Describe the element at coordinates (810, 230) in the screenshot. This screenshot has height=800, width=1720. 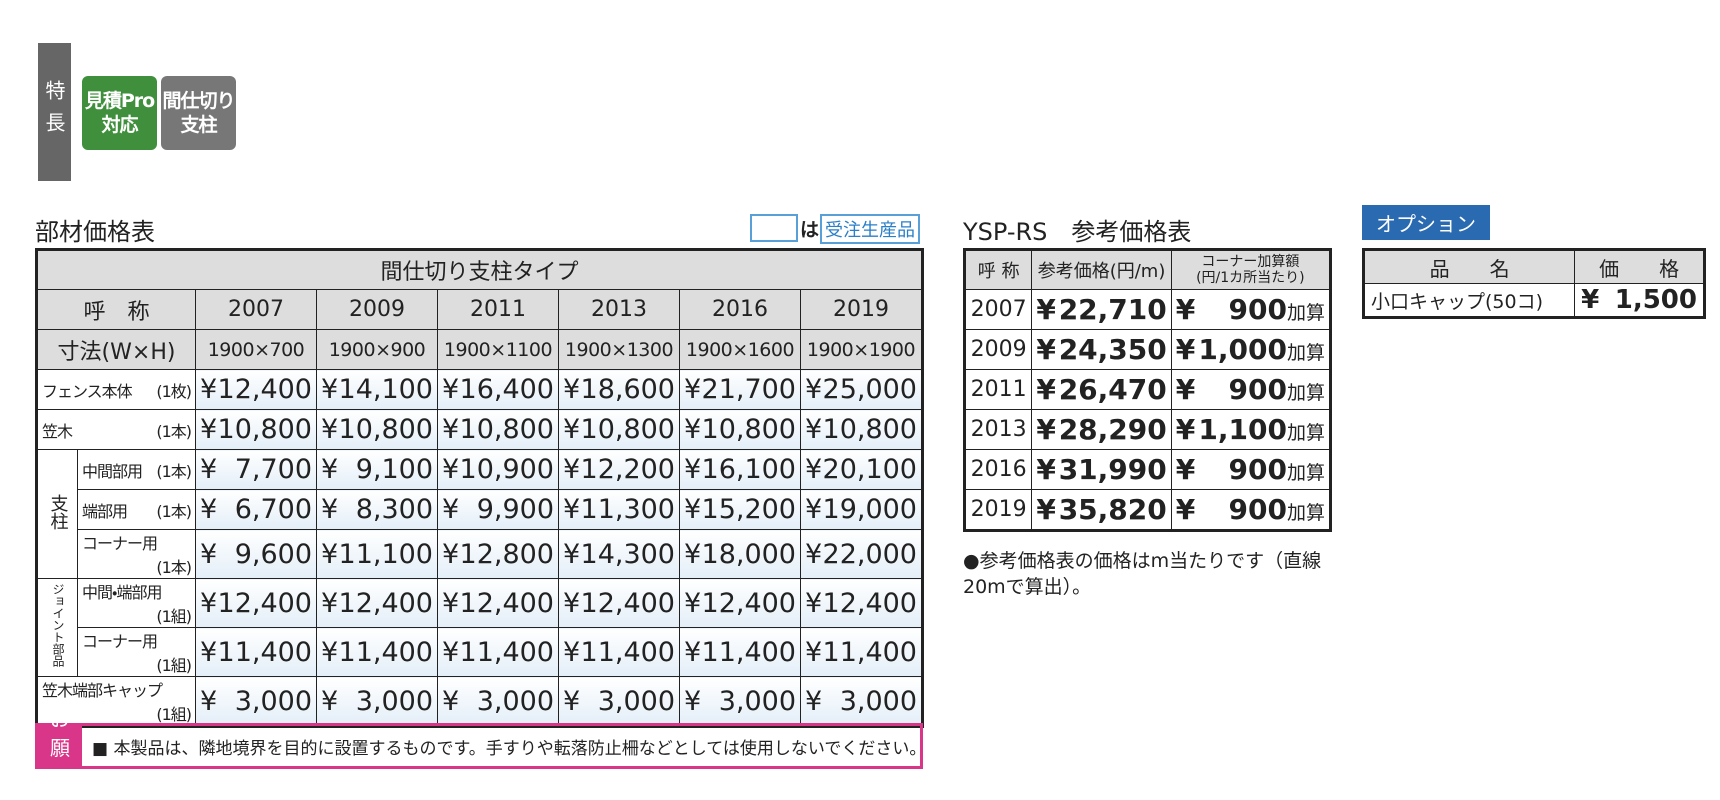
I see `legend-note: は` at that location.